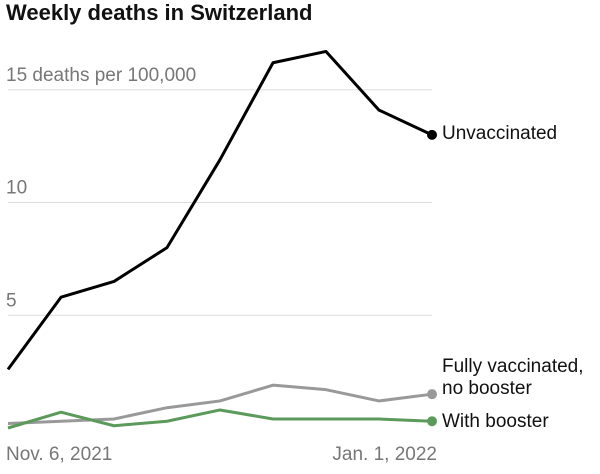  Describe the element at coordinates (495, 421) in the screenshot. I see `series-label: With booster` at that location.